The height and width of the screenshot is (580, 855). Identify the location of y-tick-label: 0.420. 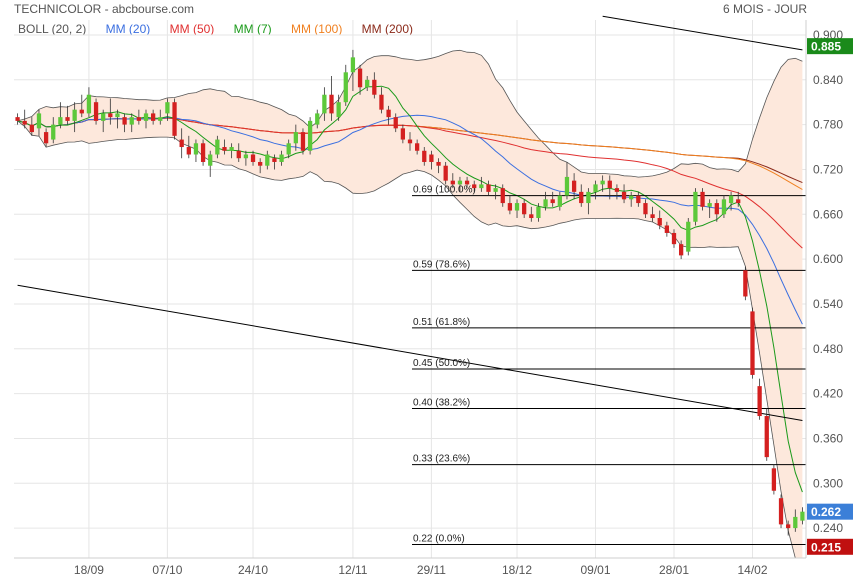
(828, 394).